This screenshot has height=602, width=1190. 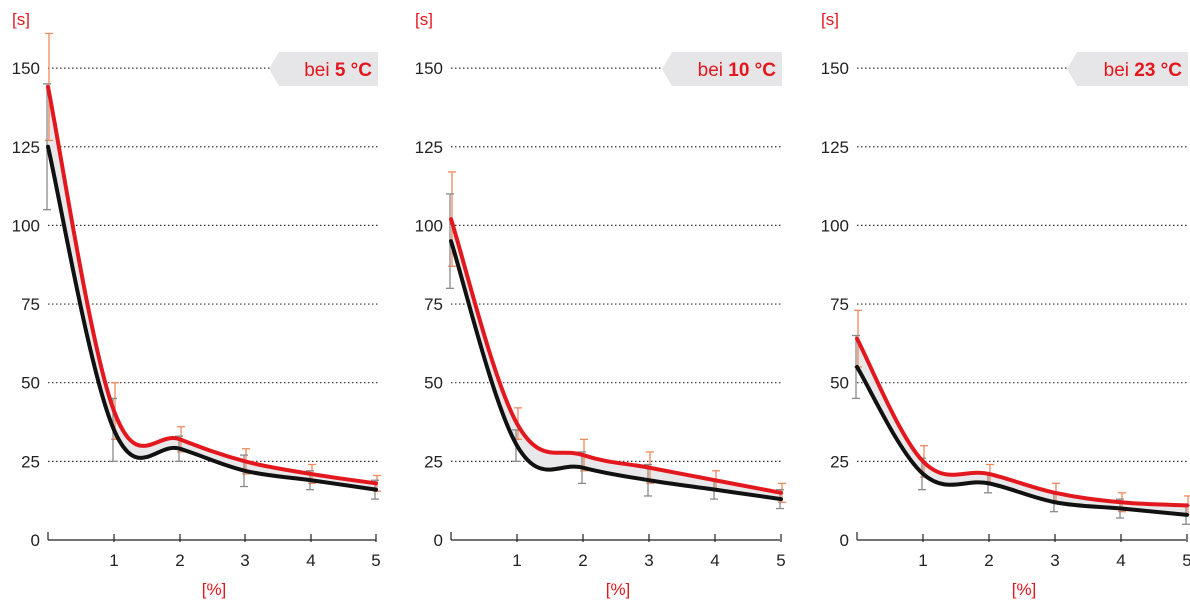 I want to click on temperature-value: 10 °C, so click(x=752, y=70).